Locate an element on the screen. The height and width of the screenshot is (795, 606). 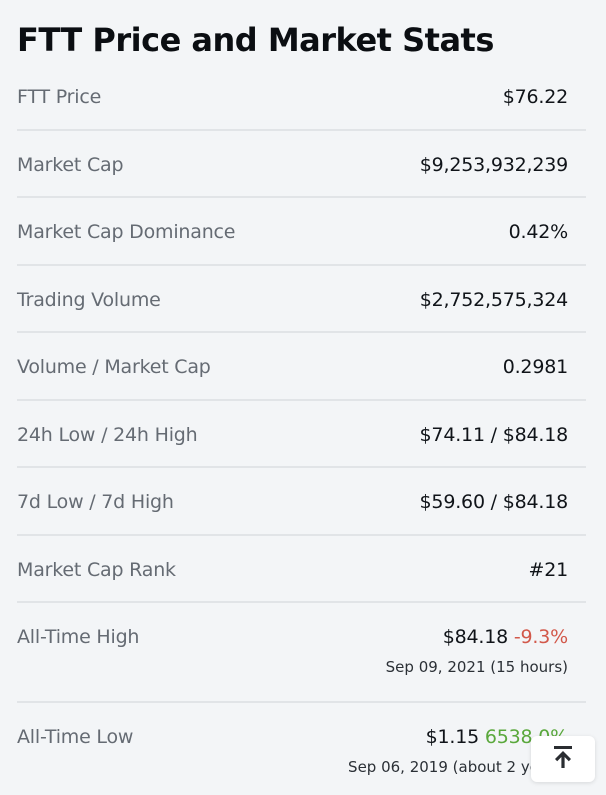
stat-value: $9,253,932,239 is located at coordinates (493, 164).